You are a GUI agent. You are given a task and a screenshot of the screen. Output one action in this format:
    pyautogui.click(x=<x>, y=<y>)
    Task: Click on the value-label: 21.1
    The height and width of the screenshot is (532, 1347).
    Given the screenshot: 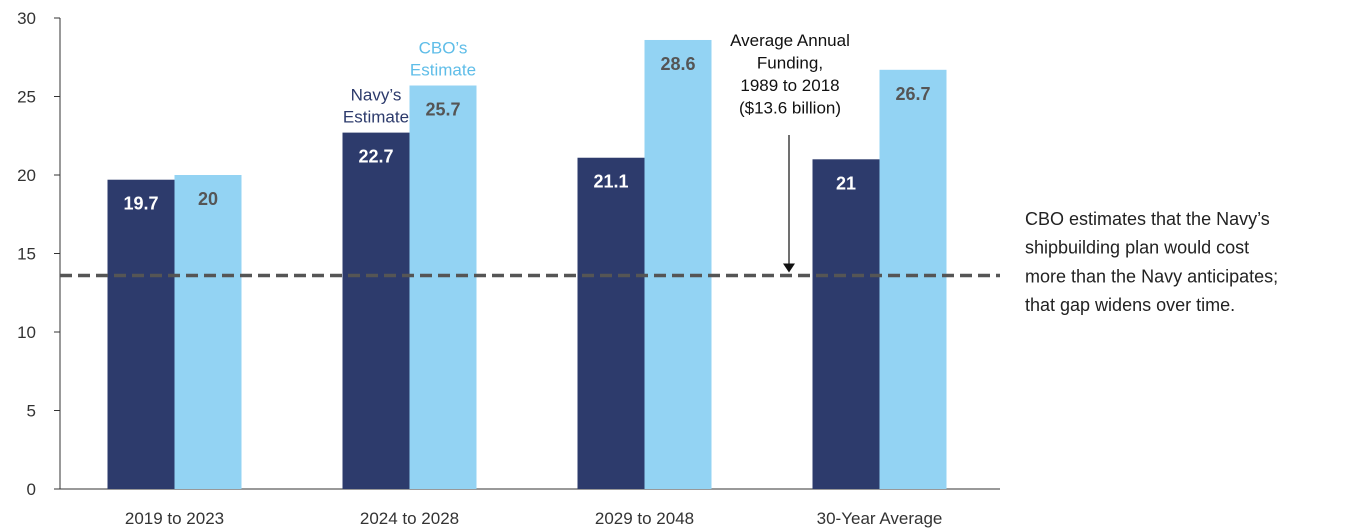 What is the action you would take?
    pyautogui.click(x=610, y=182)
    